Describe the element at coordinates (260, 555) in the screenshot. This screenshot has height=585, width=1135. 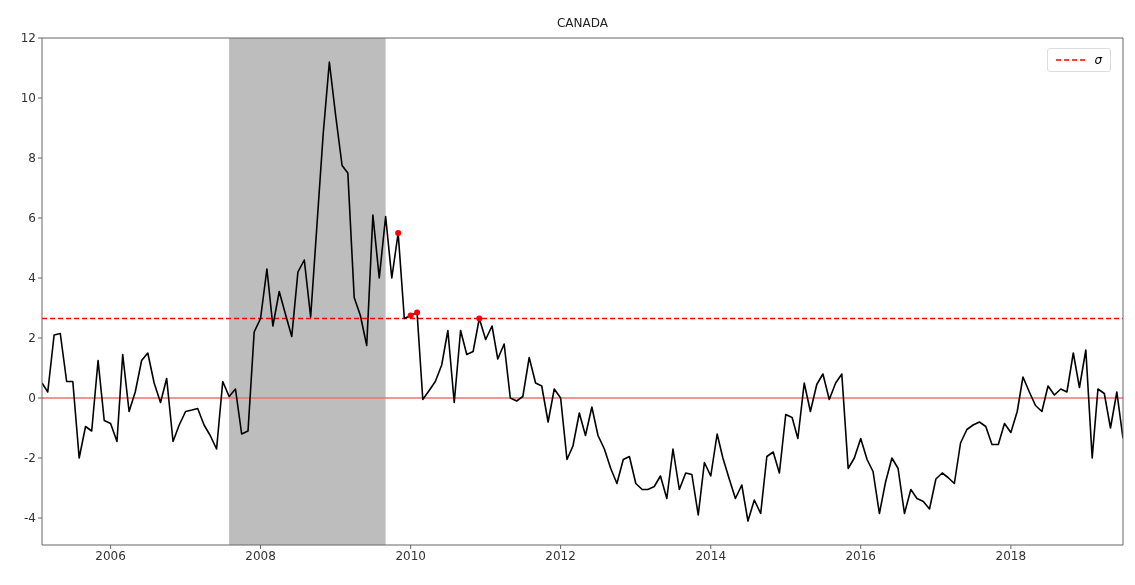
I see `x-tick-label: 2008` at that location.